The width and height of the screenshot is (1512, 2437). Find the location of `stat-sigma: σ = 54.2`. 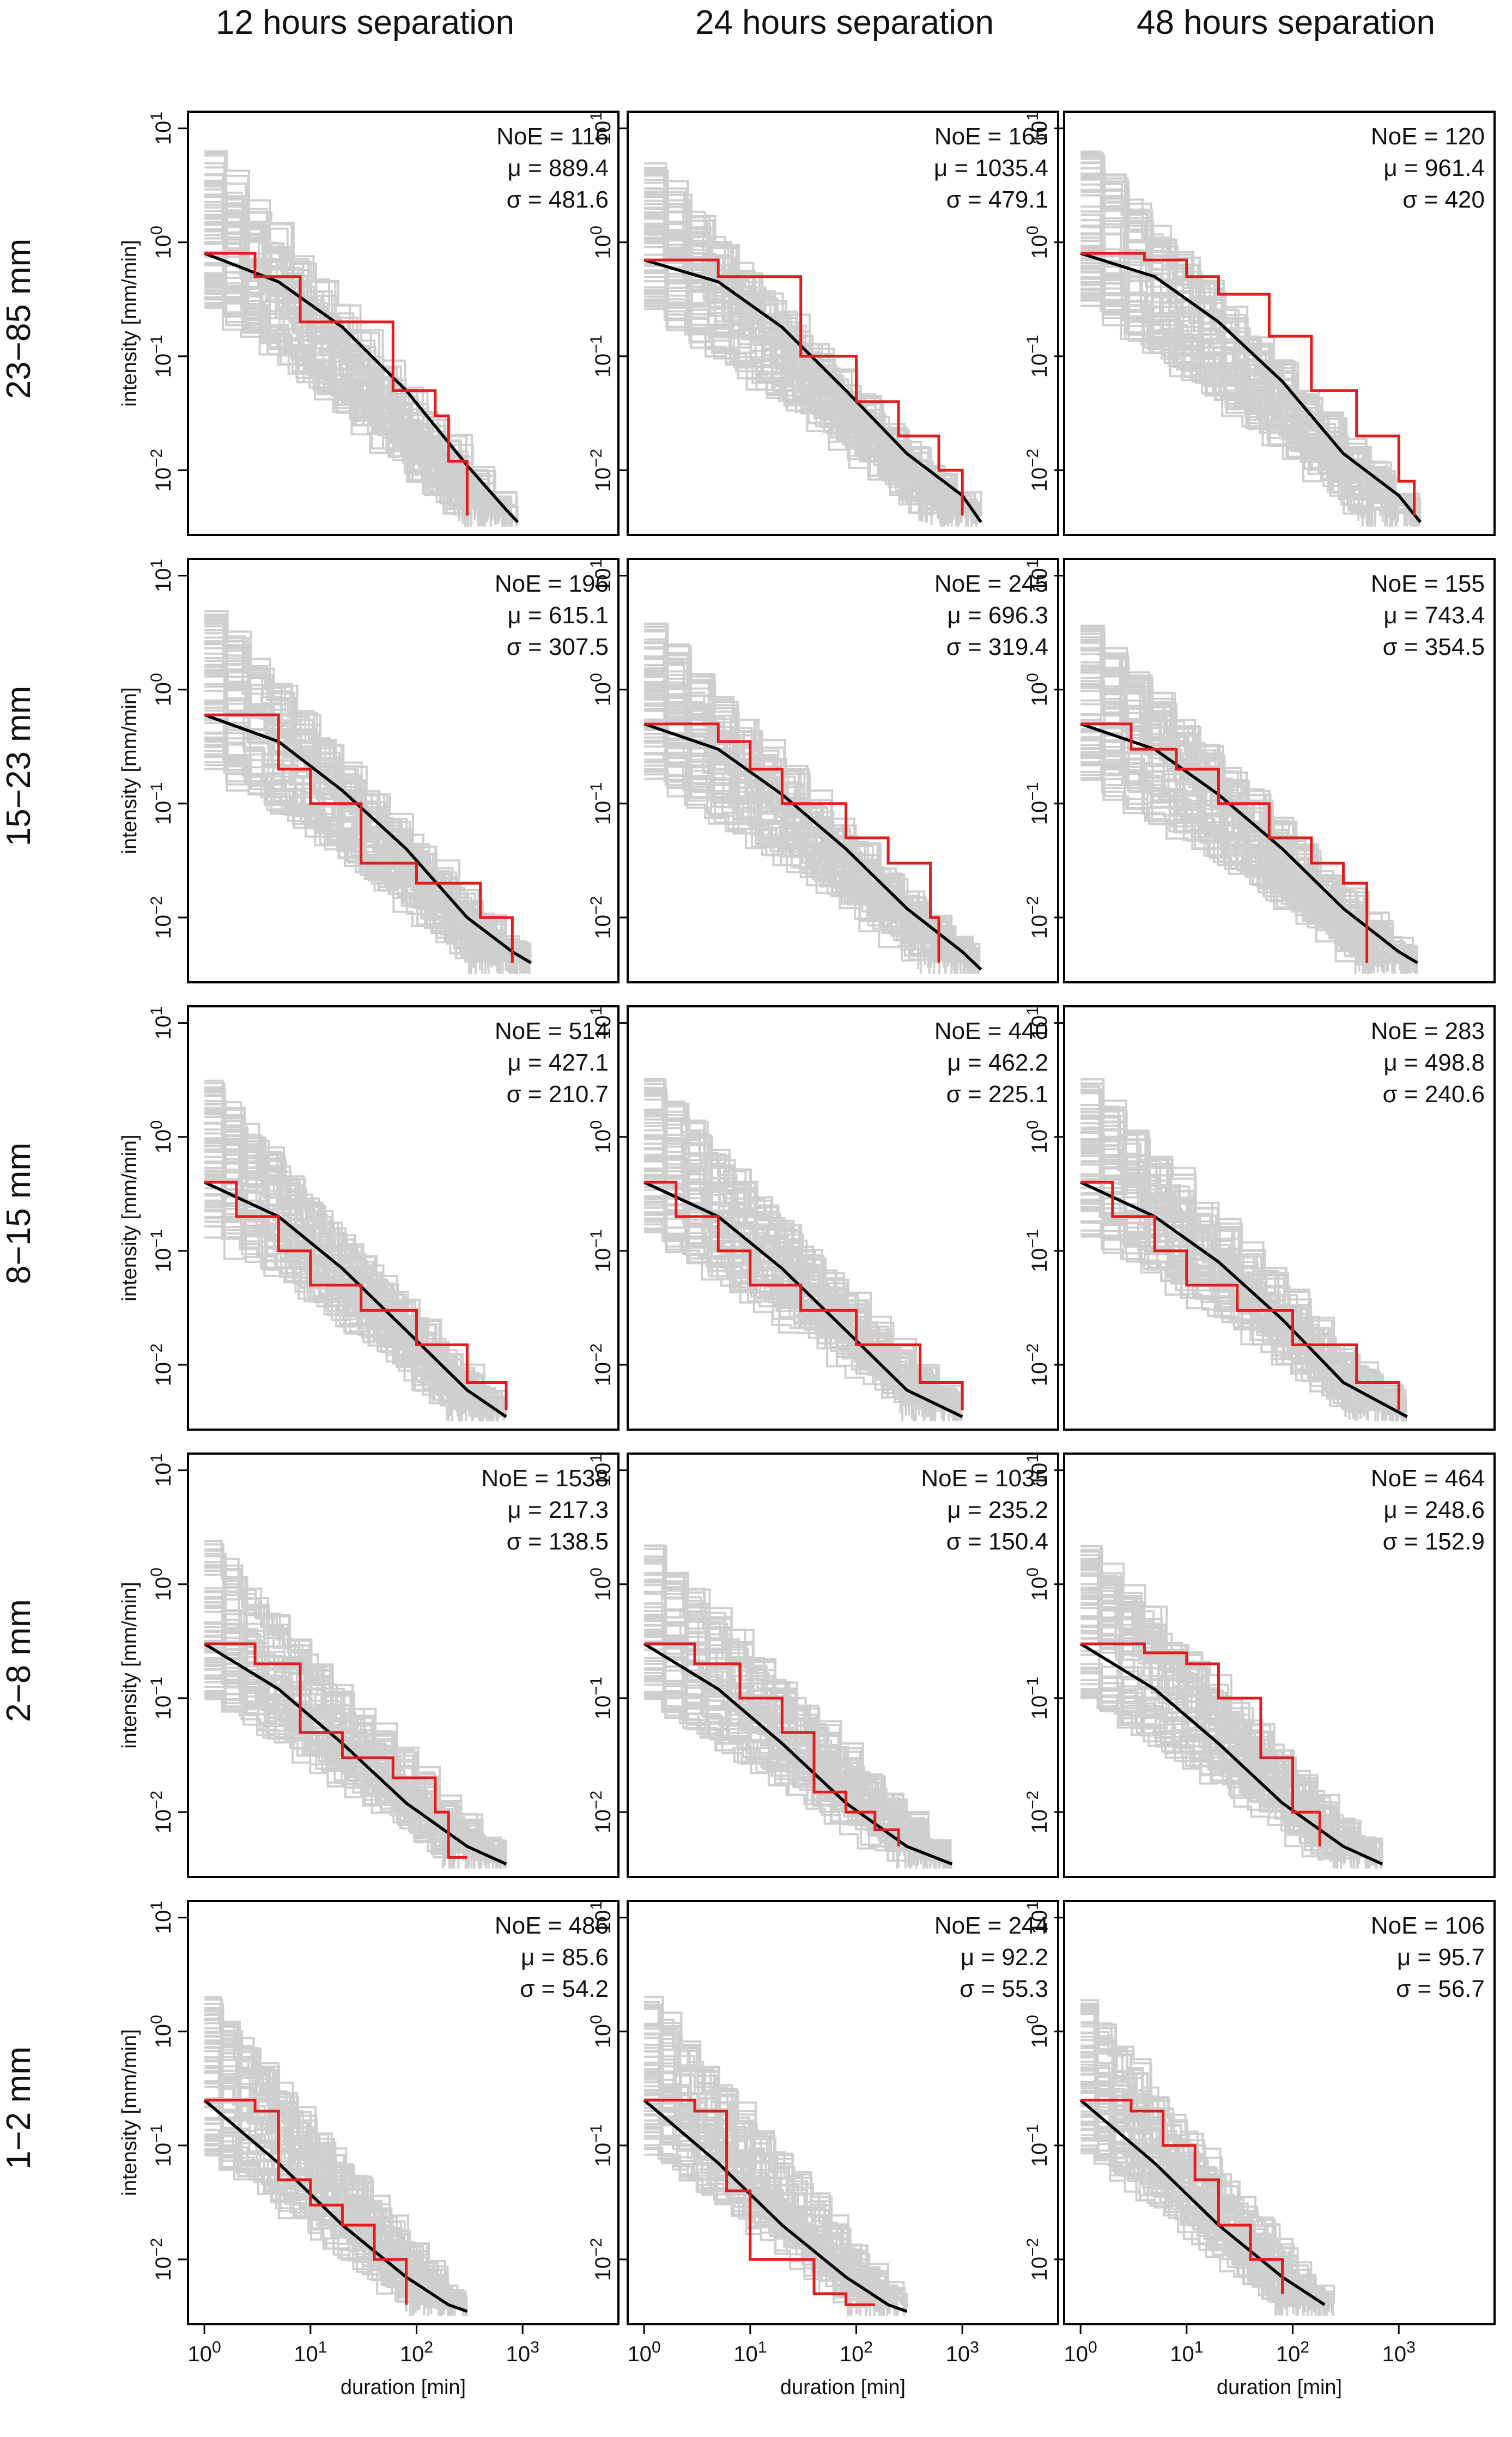

stat-sigma: σ = 54.2 is located at coordinates (564, 1989).